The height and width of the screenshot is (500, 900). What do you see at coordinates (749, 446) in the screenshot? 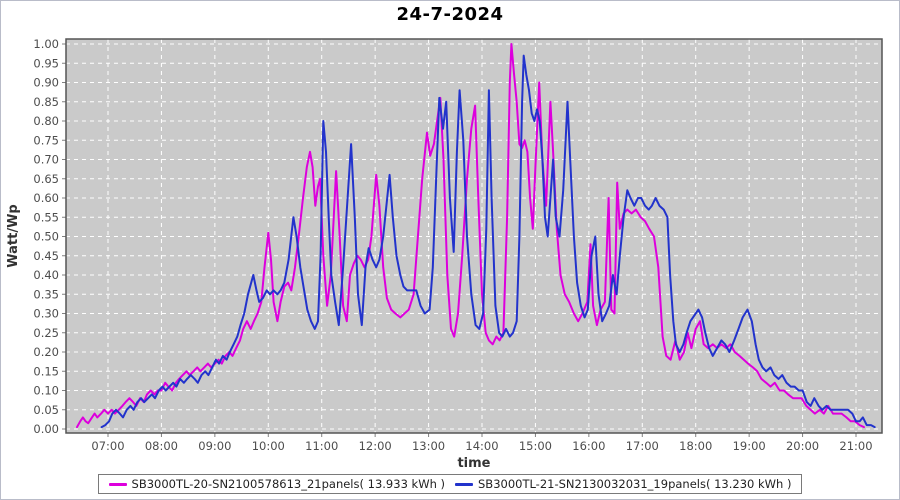
I see `x-tick-label: 19:00` at bounding box center [749, 446].